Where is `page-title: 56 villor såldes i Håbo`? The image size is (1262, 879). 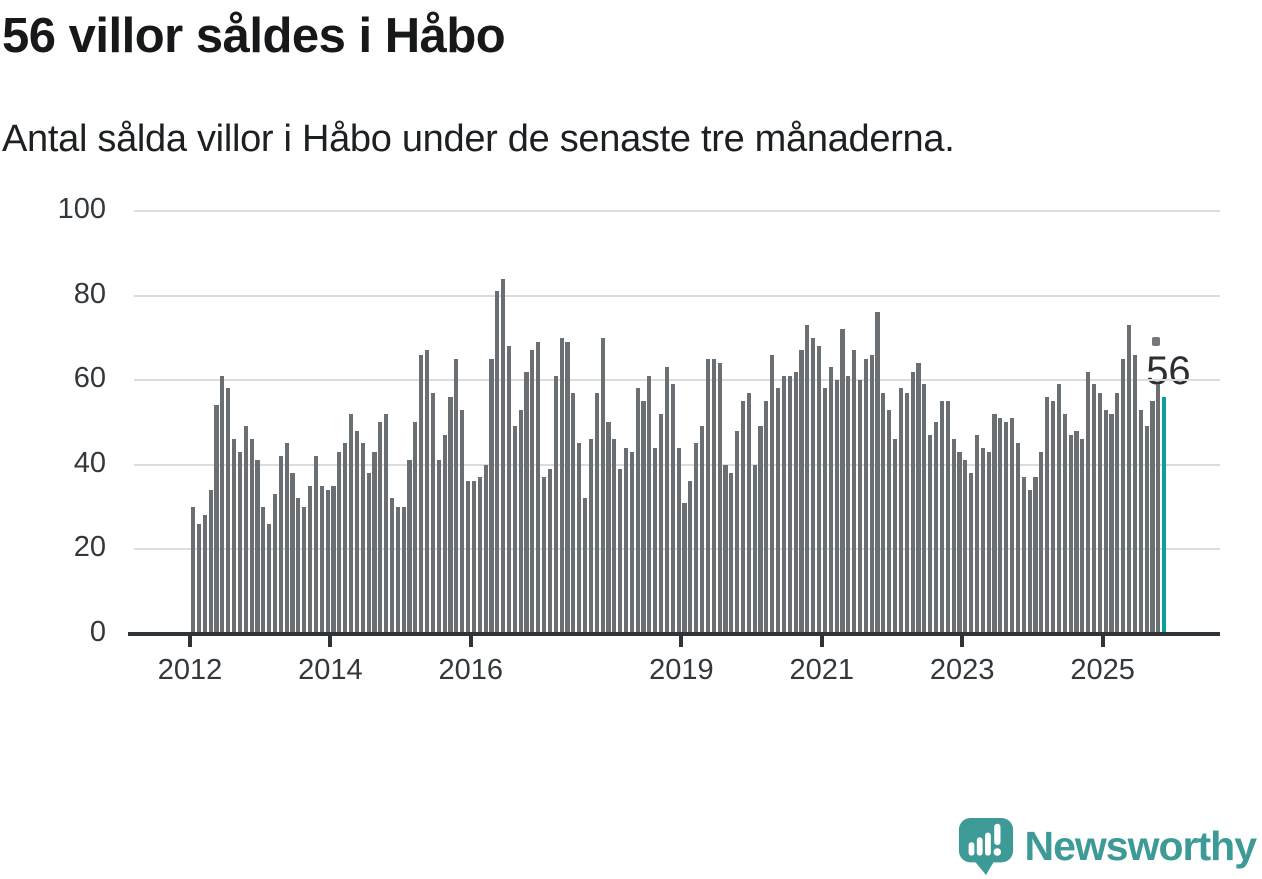 page-title: 56 villor såldes i Håbo is located at coordinates (254, 36).